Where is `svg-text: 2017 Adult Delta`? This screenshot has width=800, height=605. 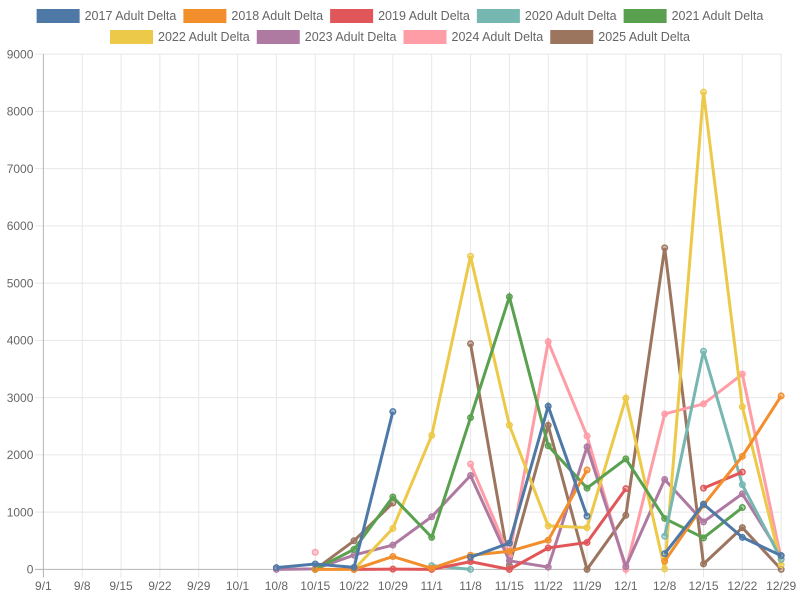
svg-text: 2017 Adult Delta is located at coordinates (131, 16).